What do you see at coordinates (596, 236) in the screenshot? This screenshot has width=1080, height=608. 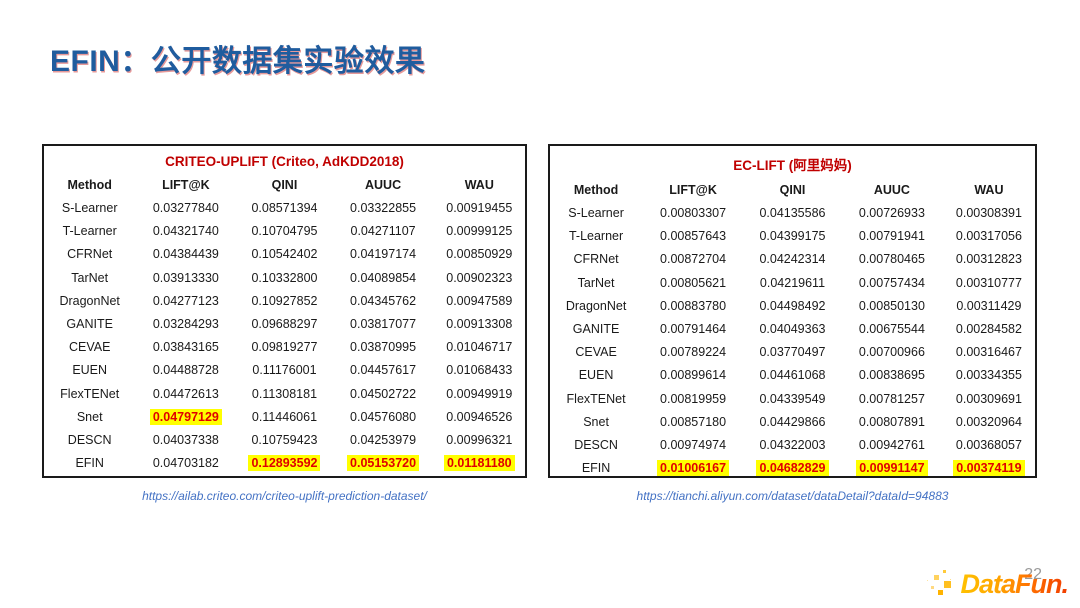 I see `method-cell: T-Learner` at bounding box center [596, 236].